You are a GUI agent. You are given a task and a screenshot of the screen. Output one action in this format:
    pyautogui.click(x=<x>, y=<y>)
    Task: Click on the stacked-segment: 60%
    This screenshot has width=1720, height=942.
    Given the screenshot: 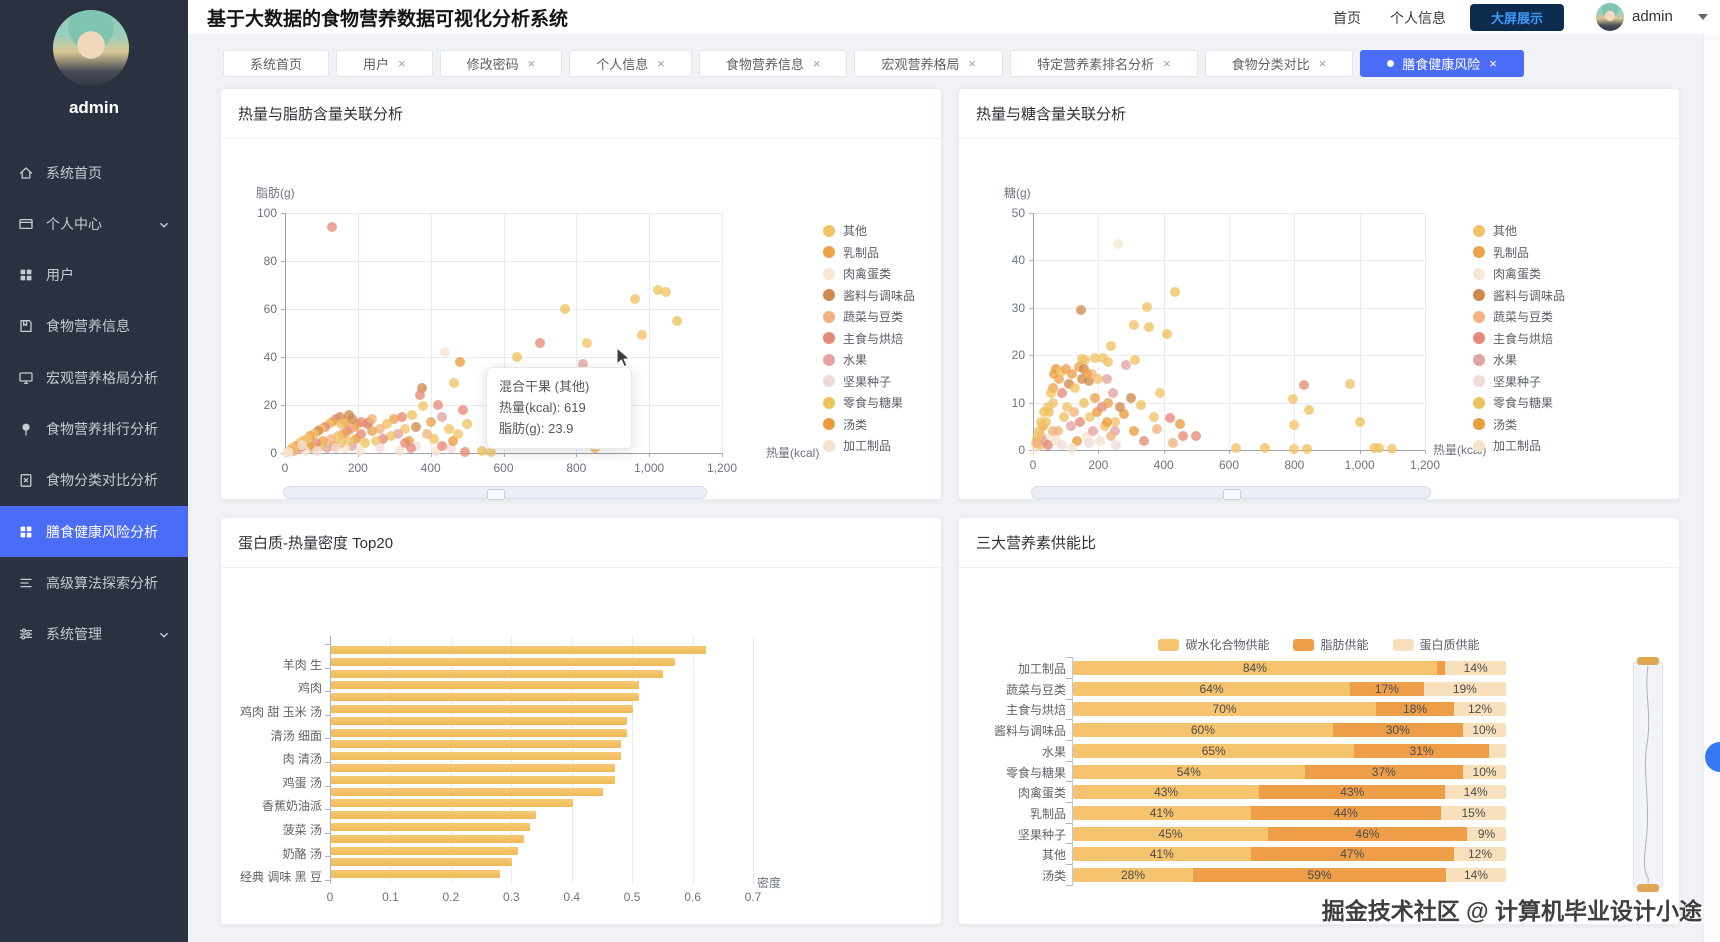 What is the action you would take?
    pyautogui.click(x=1203, y=730)
    